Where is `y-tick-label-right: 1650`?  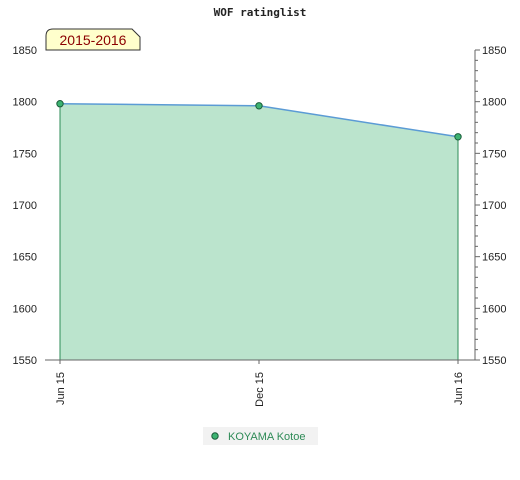
y-tick-label-right: 1650 is located at coordinates (494, 258).